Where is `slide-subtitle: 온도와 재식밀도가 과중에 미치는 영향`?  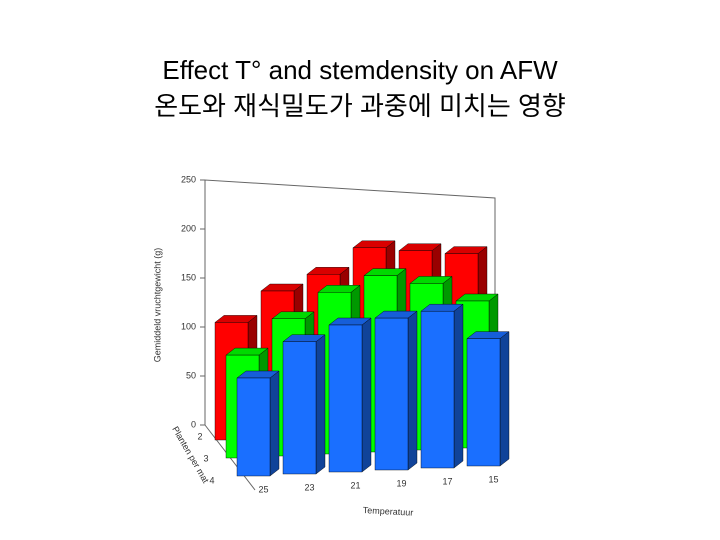
slide-subtitle: 온도와 재식밀도가 과중에 미치는 영향 is located at coordinates (360, 106).